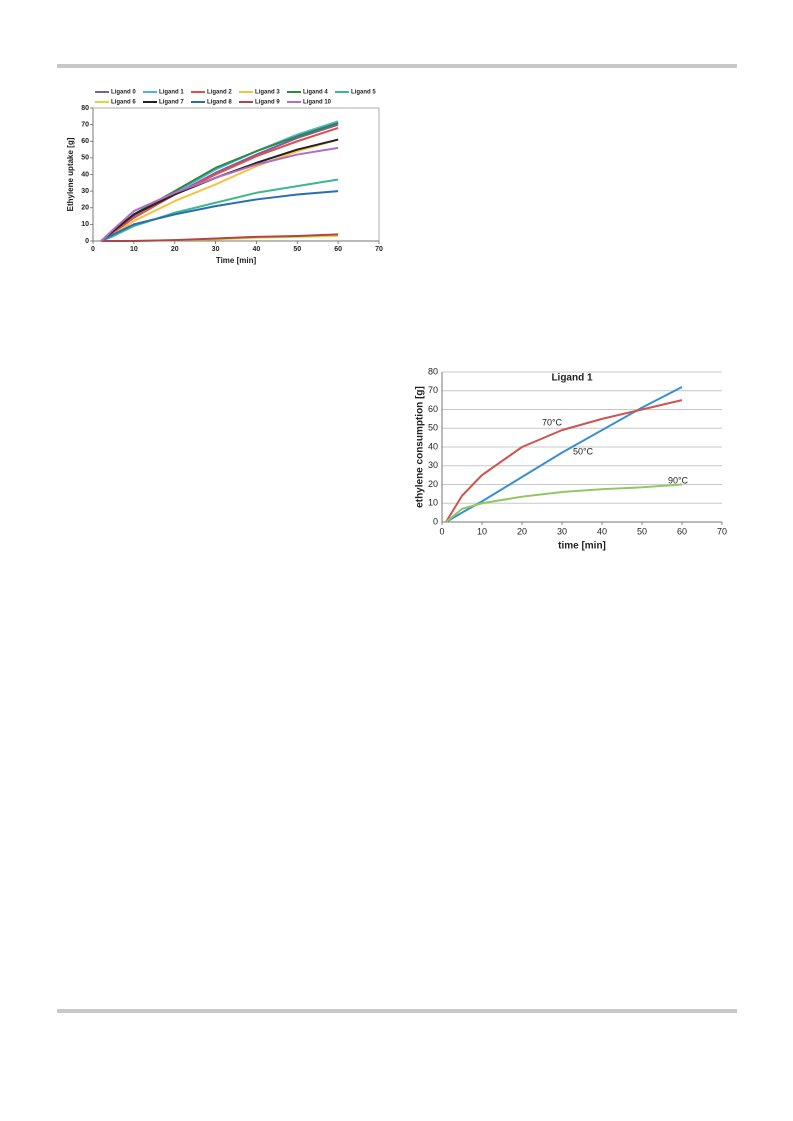 The height and width of the screenshot is (1121, 793). Describe the element at coordinates (267, 93) in the screenshot. I see `legend-label: Ligand 3` at that location.